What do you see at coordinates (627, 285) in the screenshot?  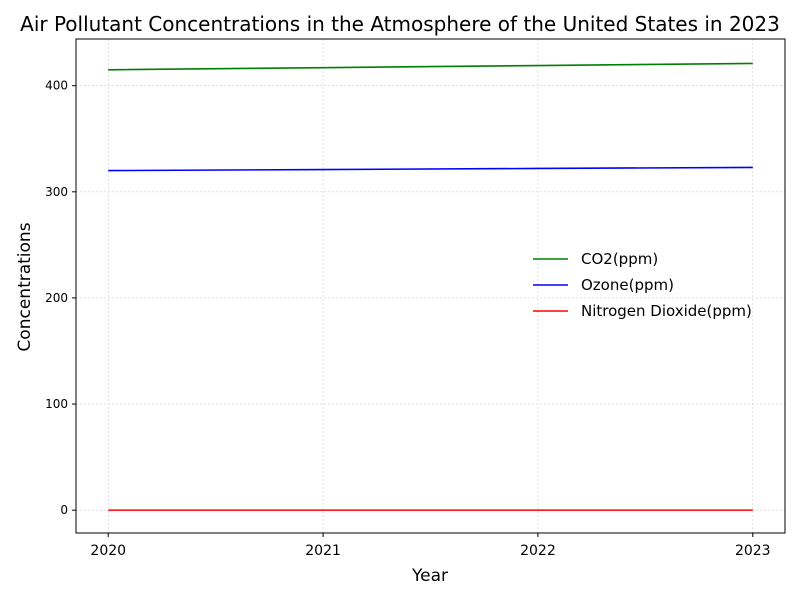 I see `legend-label: Ozone(ppm)` at bounding box center [627, 285].